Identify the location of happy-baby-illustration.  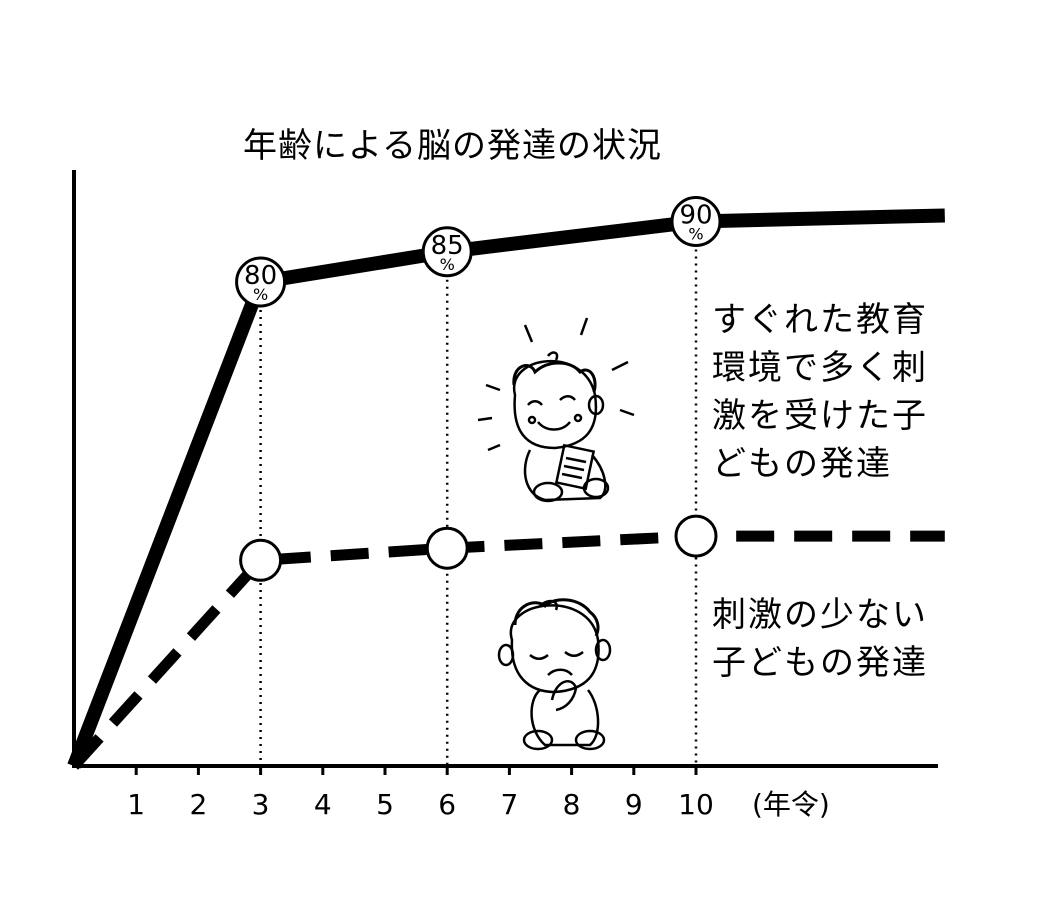
(556, 410).